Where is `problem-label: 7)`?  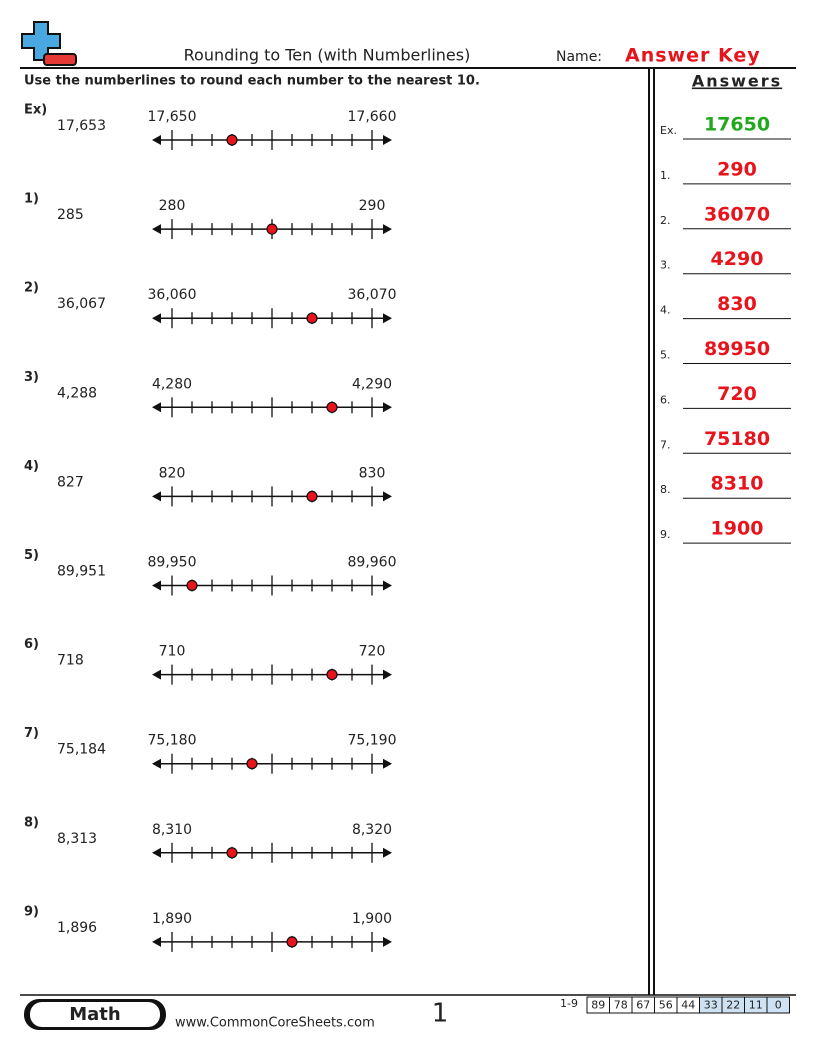 problem-label: 7) is located at coordinates (31, 733).